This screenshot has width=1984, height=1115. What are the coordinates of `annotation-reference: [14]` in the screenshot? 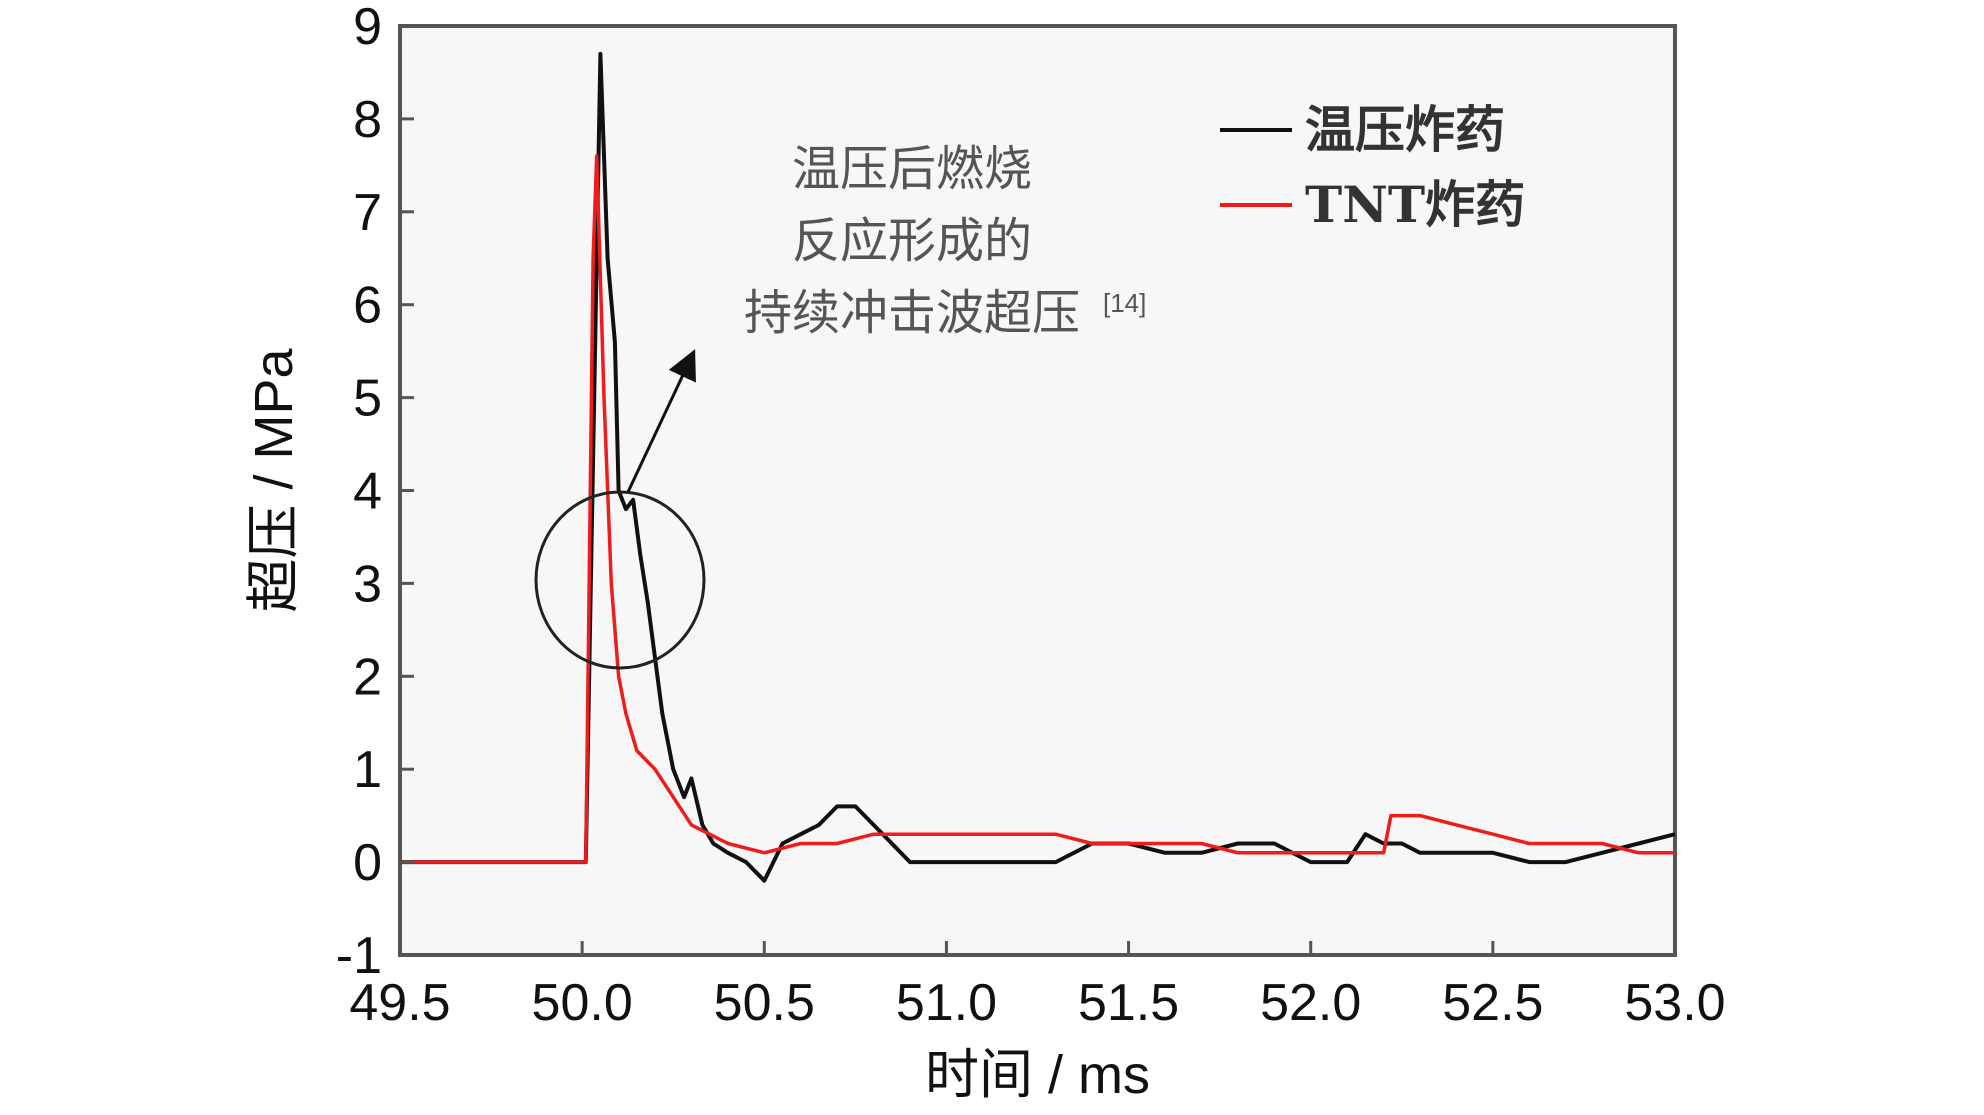 It's located at (1124, 303).